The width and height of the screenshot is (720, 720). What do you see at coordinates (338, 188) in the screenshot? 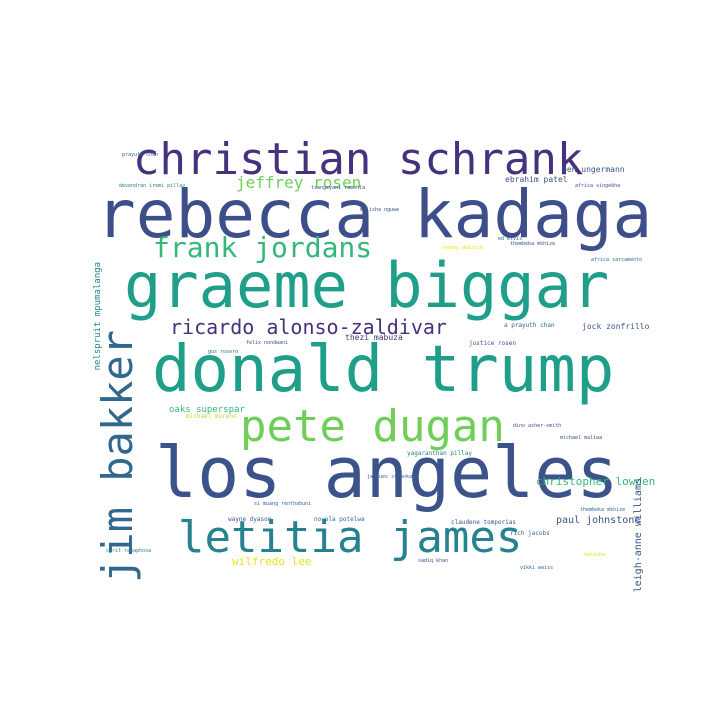
I see `word-tsangeyani-ramohla: tsangeyani ramohla` at bounding box center [338, 188].